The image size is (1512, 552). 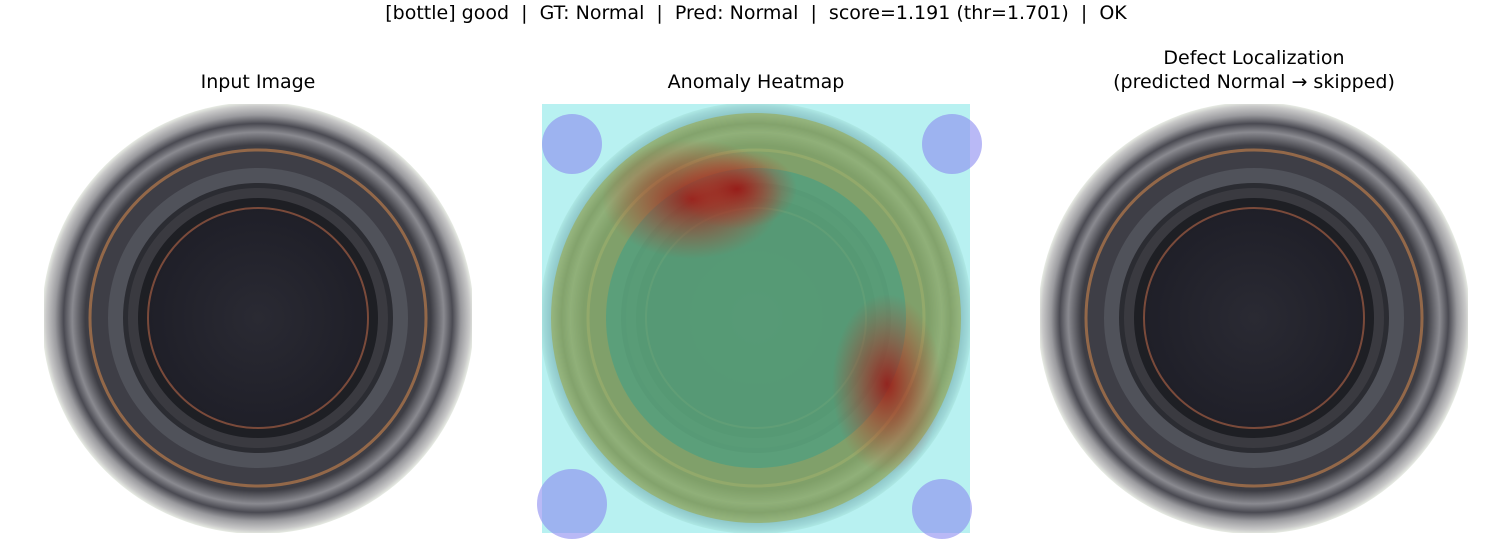 I want to click on panel-title: (predicted Normal → skipped), so click(x=1254, y=82).